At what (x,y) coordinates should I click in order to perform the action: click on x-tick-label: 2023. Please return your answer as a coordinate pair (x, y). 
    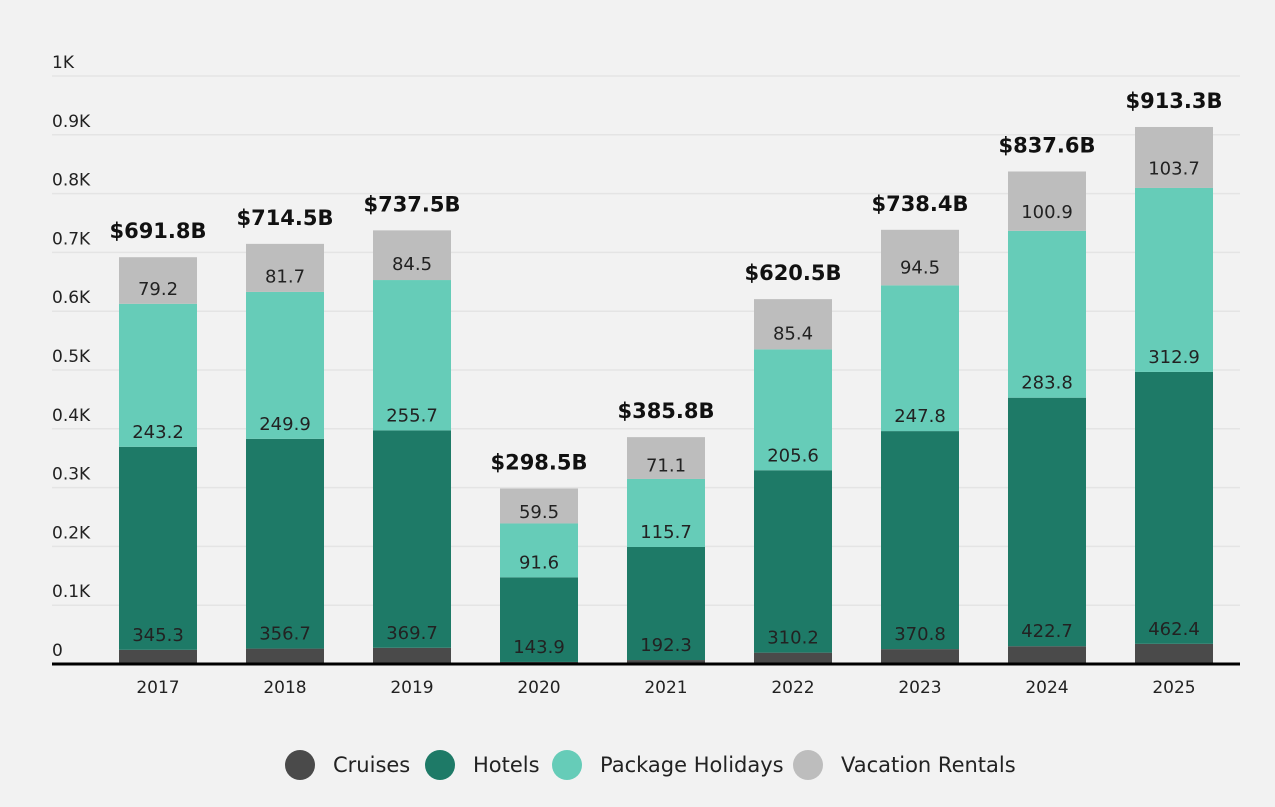
    Looking at the image, I should click on (919, 688).